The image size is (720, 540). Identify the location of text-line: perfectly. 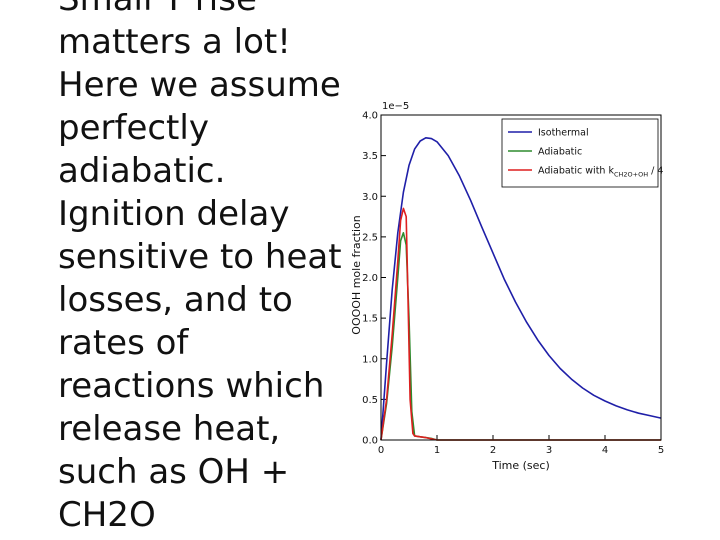
(133, 128).